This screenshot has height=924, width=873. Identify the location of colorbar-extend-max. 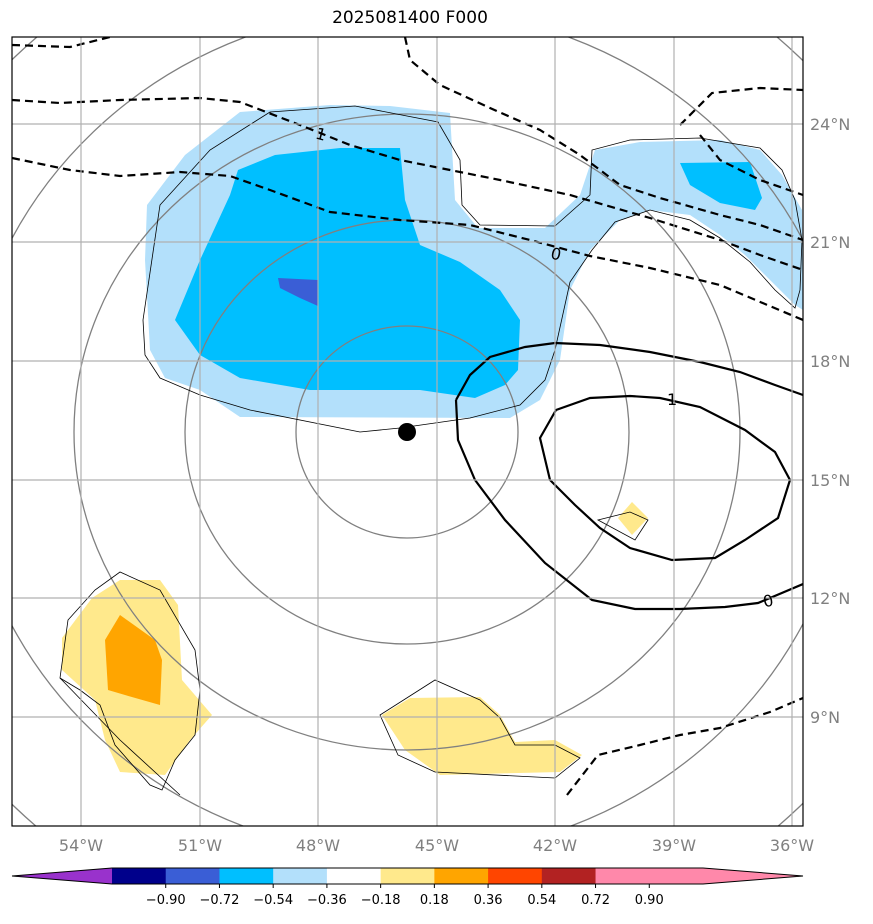
(753, 876).